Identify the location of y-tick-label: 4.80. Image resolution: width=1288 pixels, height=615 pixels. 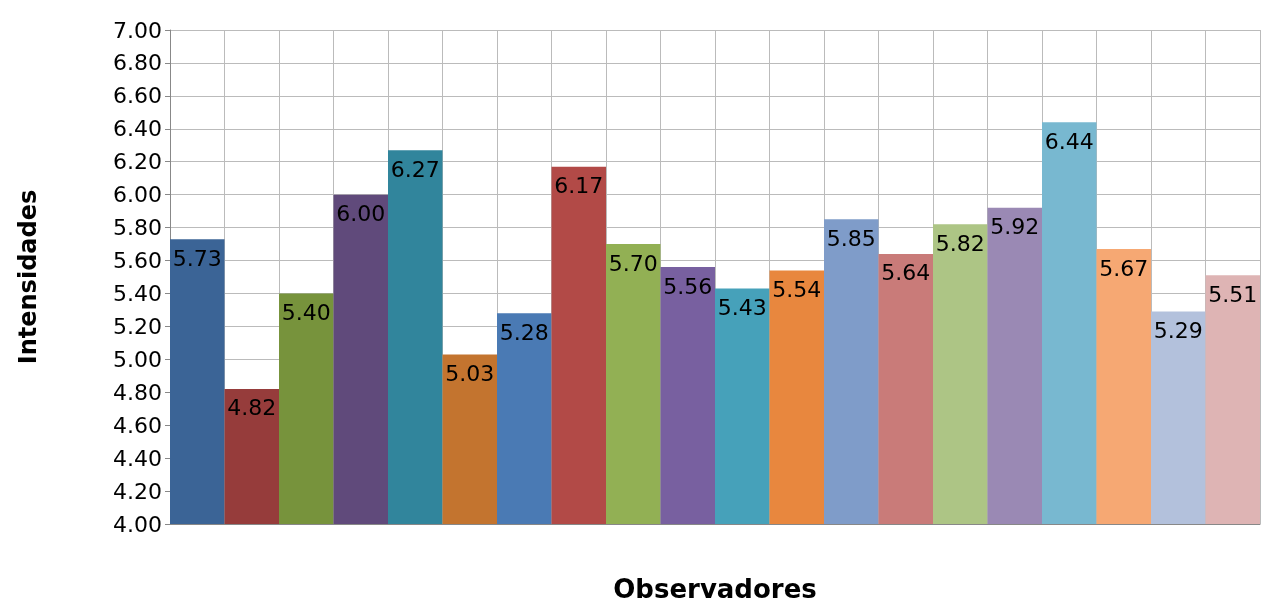
(137, 392).